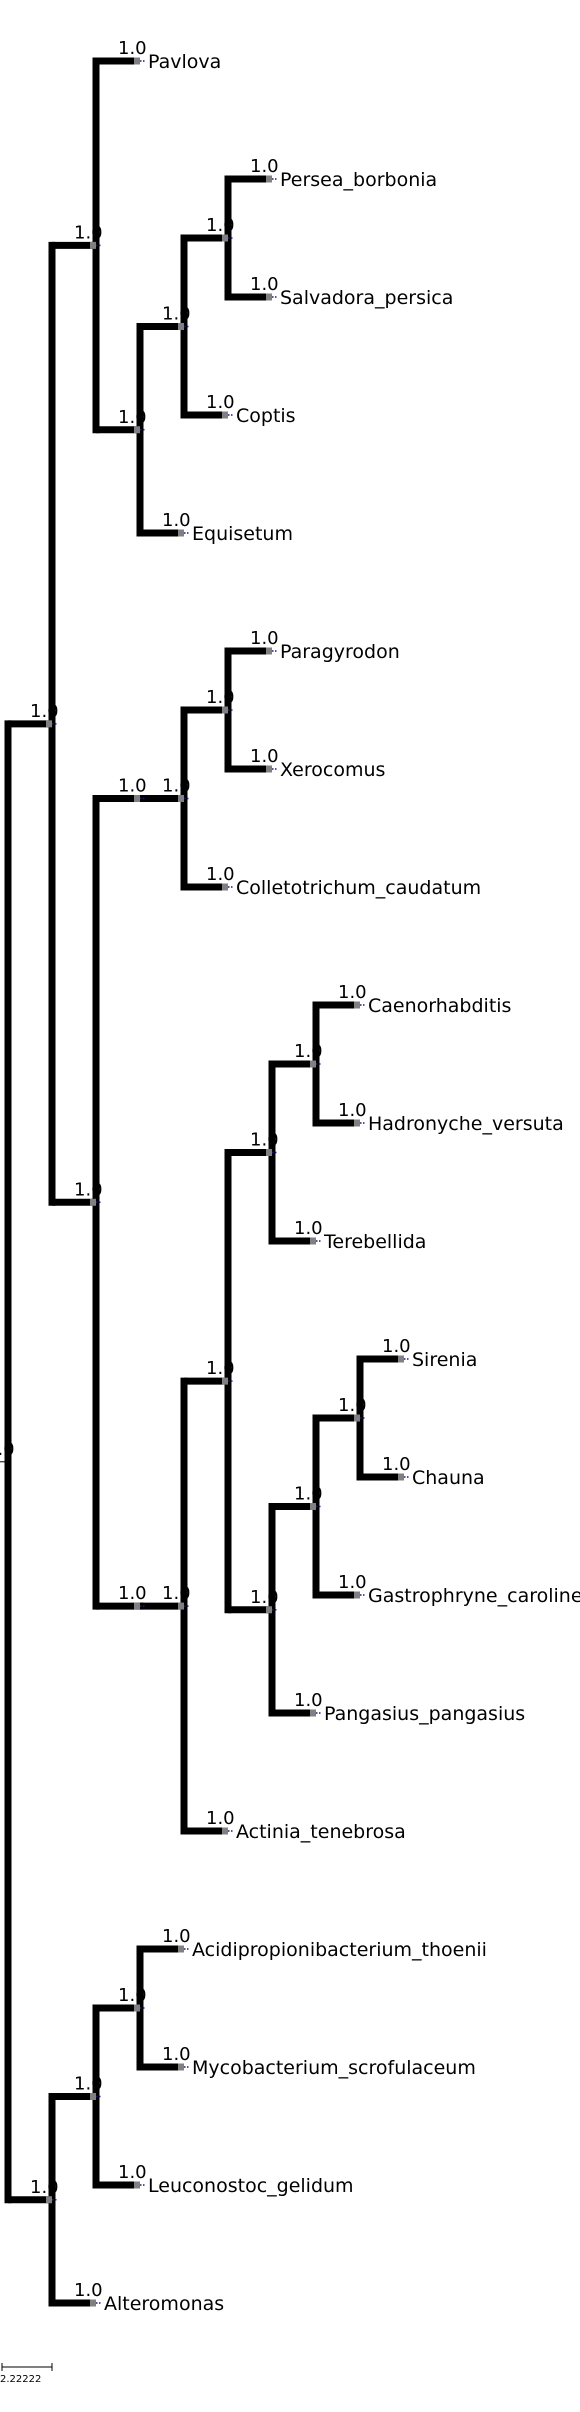 The image size is (580, 2412). What do you see at coordinates (366, 298) in the screenshot?
I see `leaf-label-salvadora-persica: Salvadora_persica` at bounding box center [366, 298].